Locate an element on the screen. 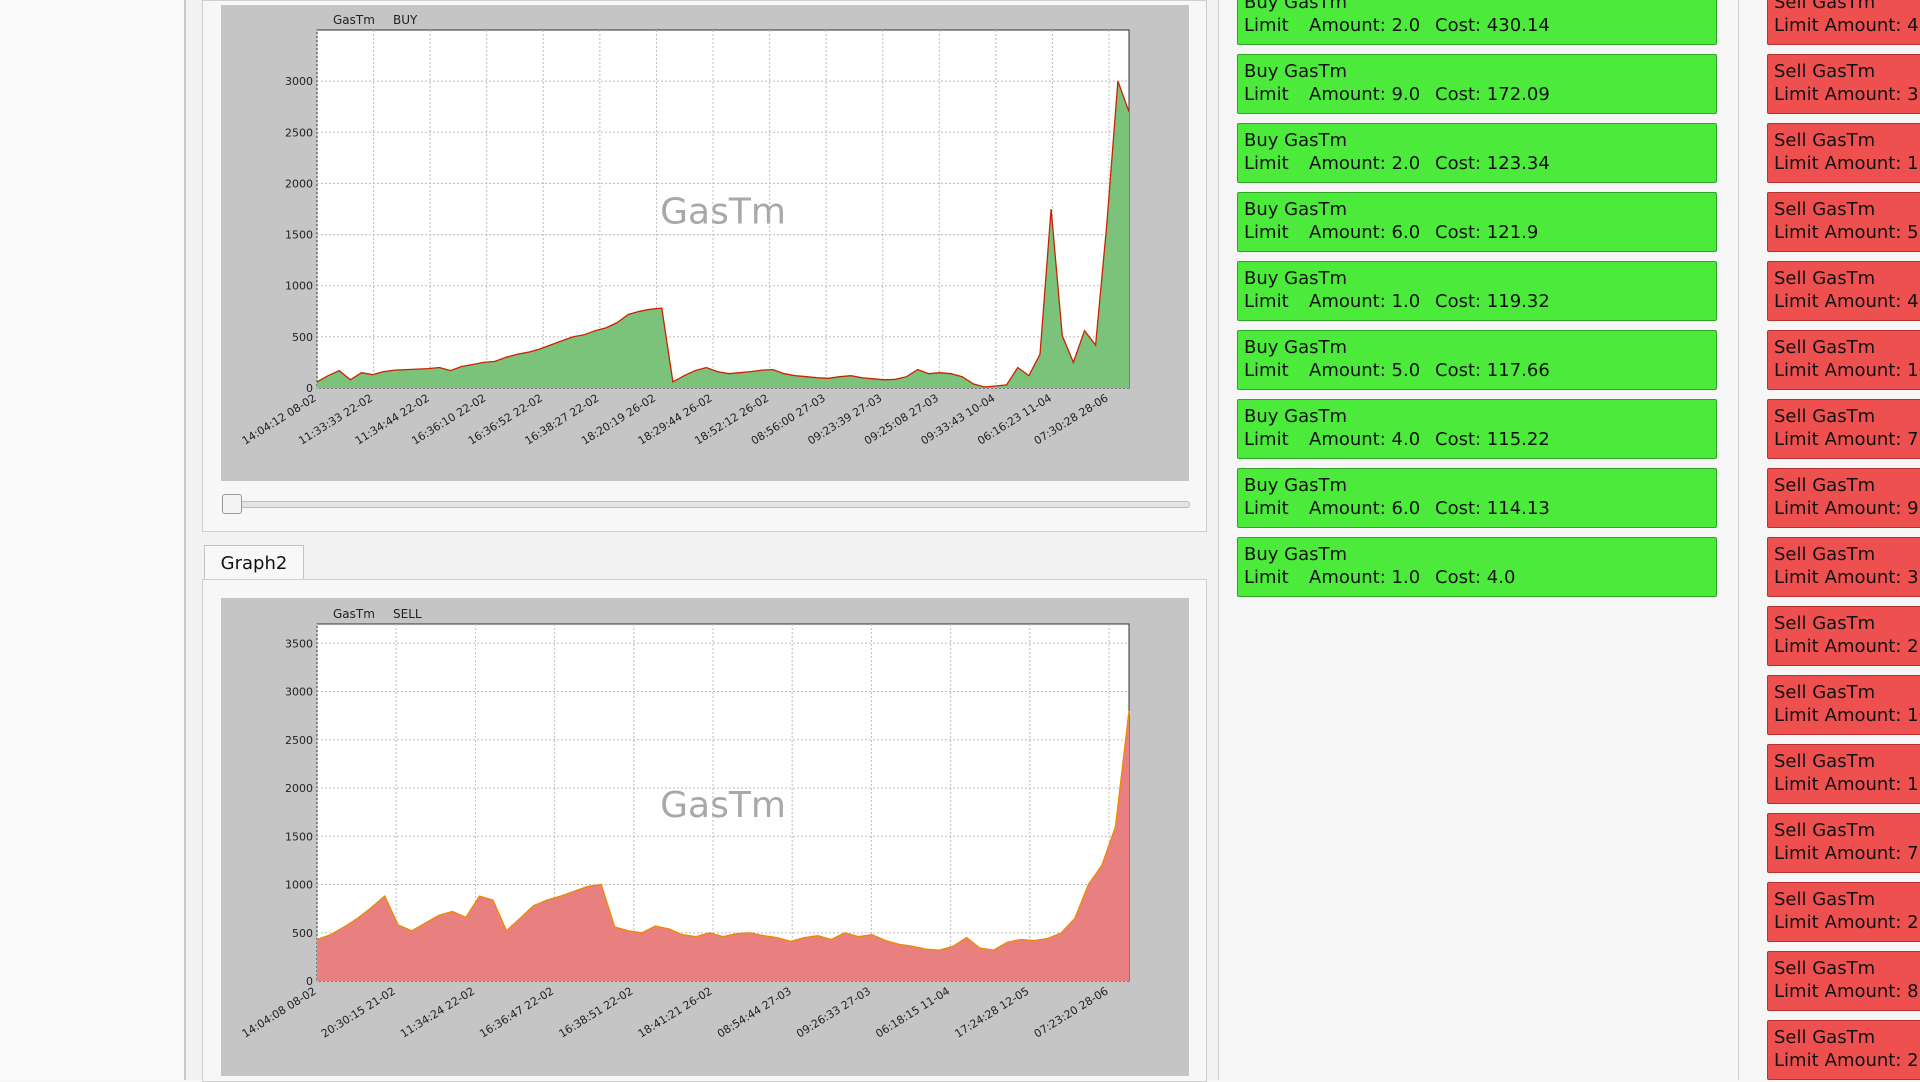 This screenshot has width=1920, height=1082. buy-order-card: Buy GasTm Limit Amount: 1.0 Cost: 4.0 is located at coordinates (1477, 567).